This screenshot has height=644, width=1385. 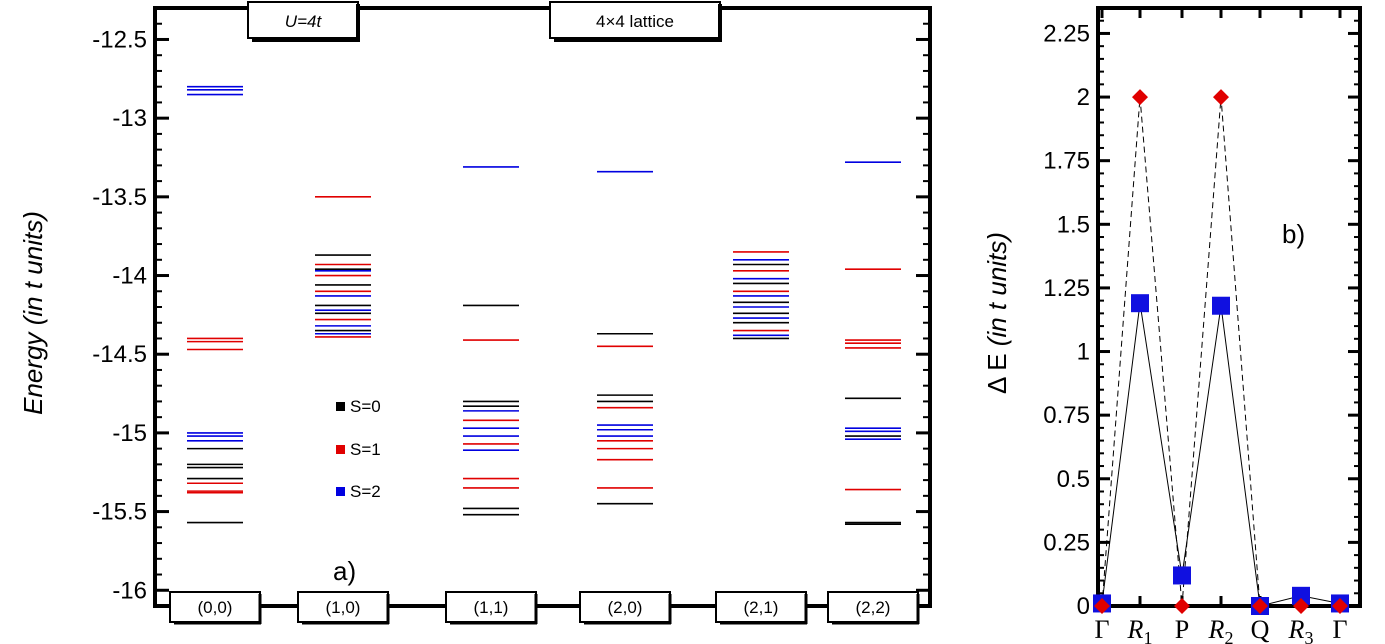 What do you see at coordinates (129, 590) in the screenshot?
I see `panel-a-y-tick-label: -16` at bounding box center [129, 590].